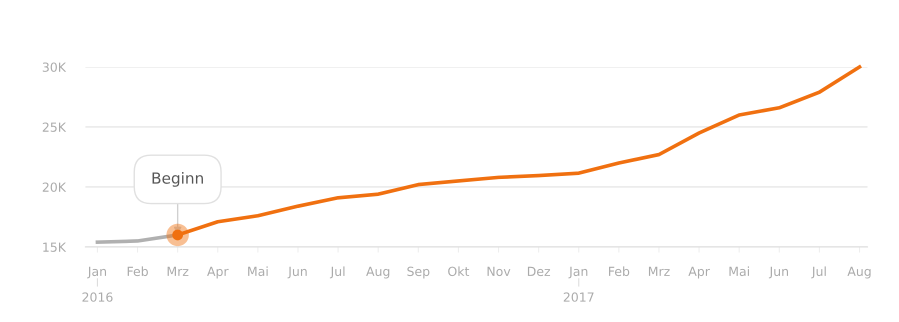 This screenshot has width=899, height=322. I want to click on text: 2016, so click(97, 297).